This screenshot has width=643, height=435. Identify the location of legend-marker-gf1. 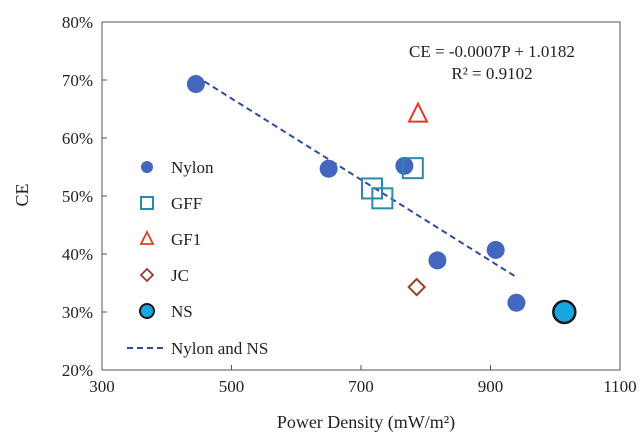
(147, 237).